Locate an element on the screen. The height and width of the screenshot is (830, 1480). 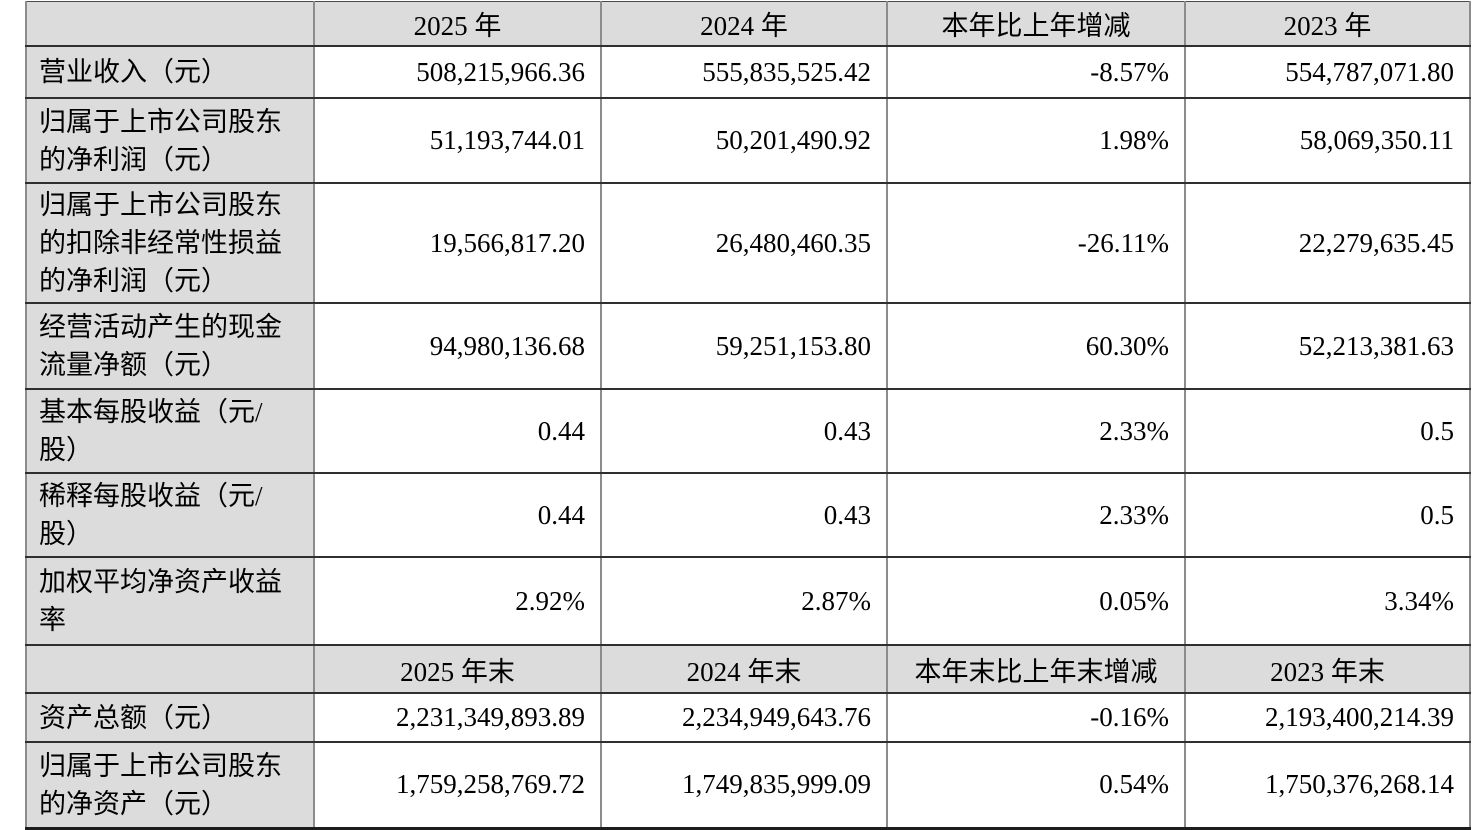
row-label: 归属于上市公司股东 的净利润（元） is located at coordinates (170, 140).